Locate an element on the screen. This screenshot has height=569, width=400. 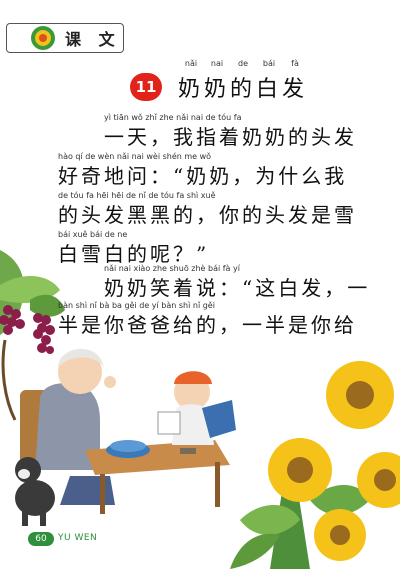
line-text: 好奇地问：“奶奶，为什么我 is located at coordinates (203, 176).